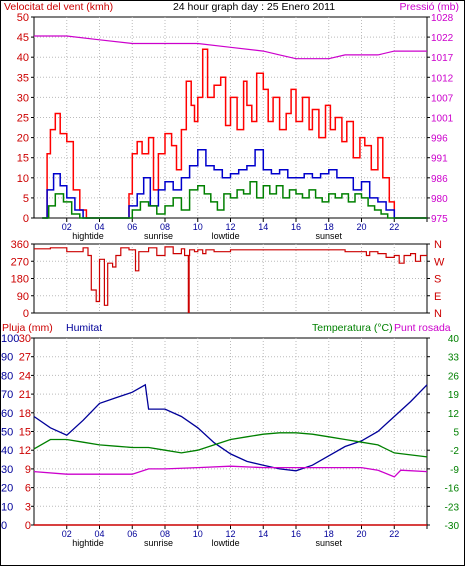 Image resolution: width=465 pixels, height=566 pixels. Describe the element at coordinates (132, 227) in the screenshot. I see `wind-x-label: 06` at that location.